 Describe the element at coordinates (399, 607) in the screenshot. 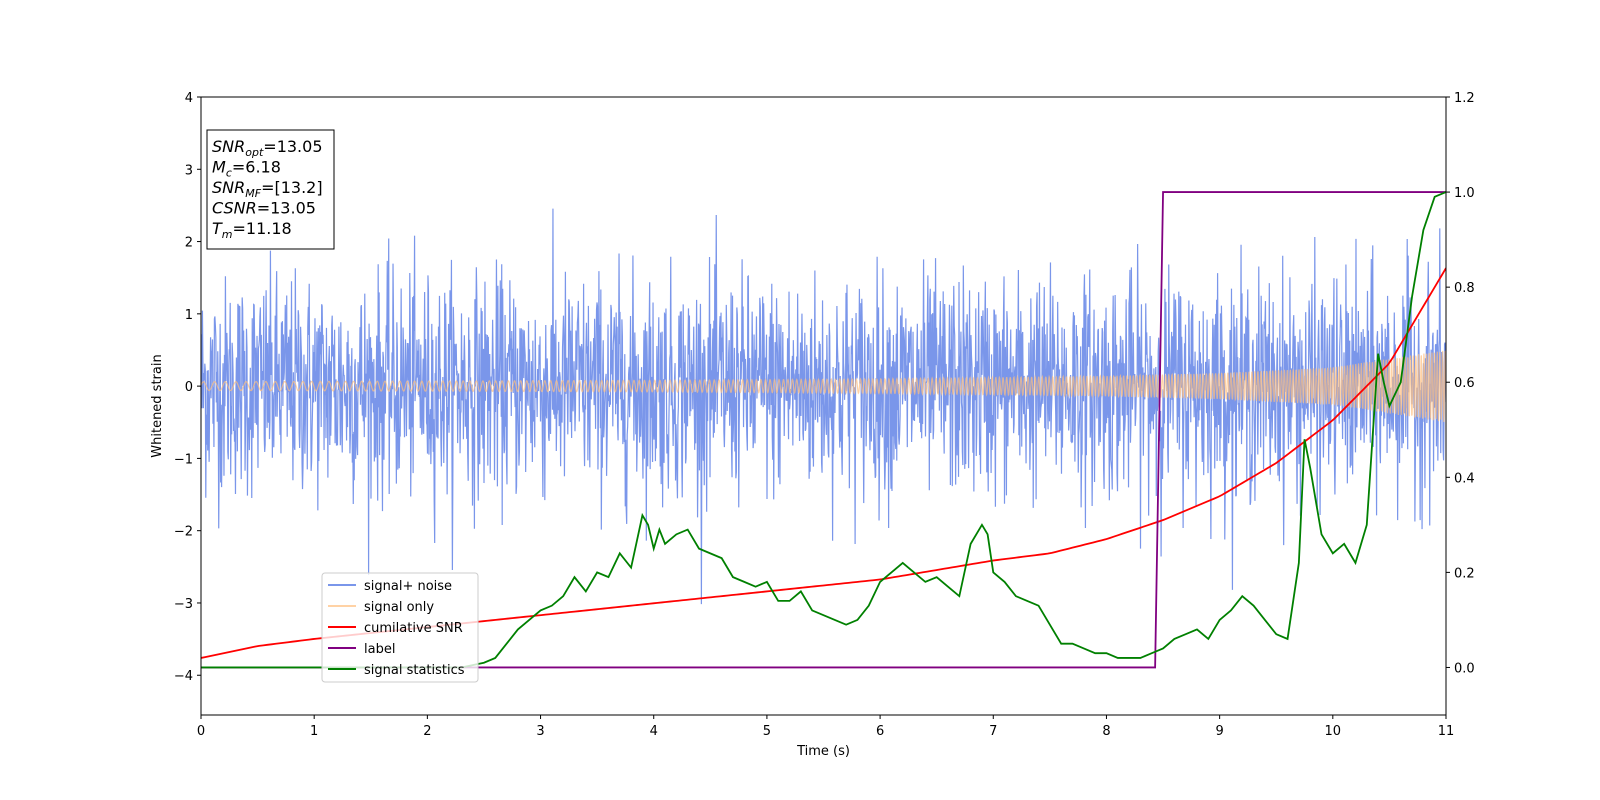

I see `legend-label: signal only` at that location.